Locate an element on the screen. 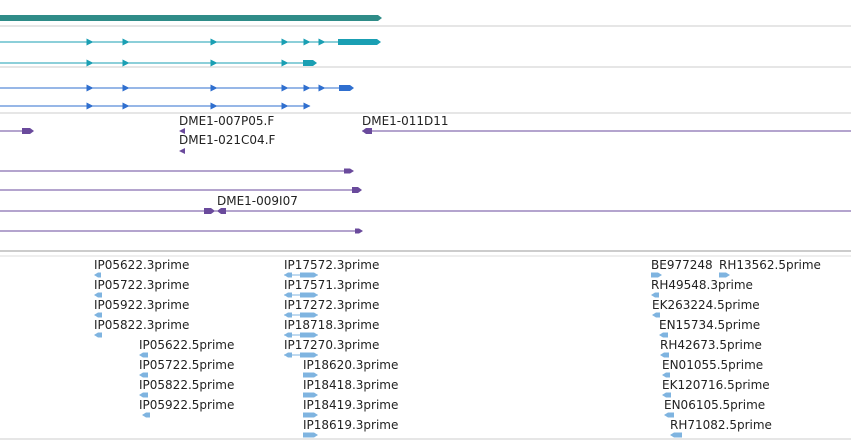 The width and height of the screenshot is (851, 440). est-label: IP05822.5prime is located at coordinates (187, 385).